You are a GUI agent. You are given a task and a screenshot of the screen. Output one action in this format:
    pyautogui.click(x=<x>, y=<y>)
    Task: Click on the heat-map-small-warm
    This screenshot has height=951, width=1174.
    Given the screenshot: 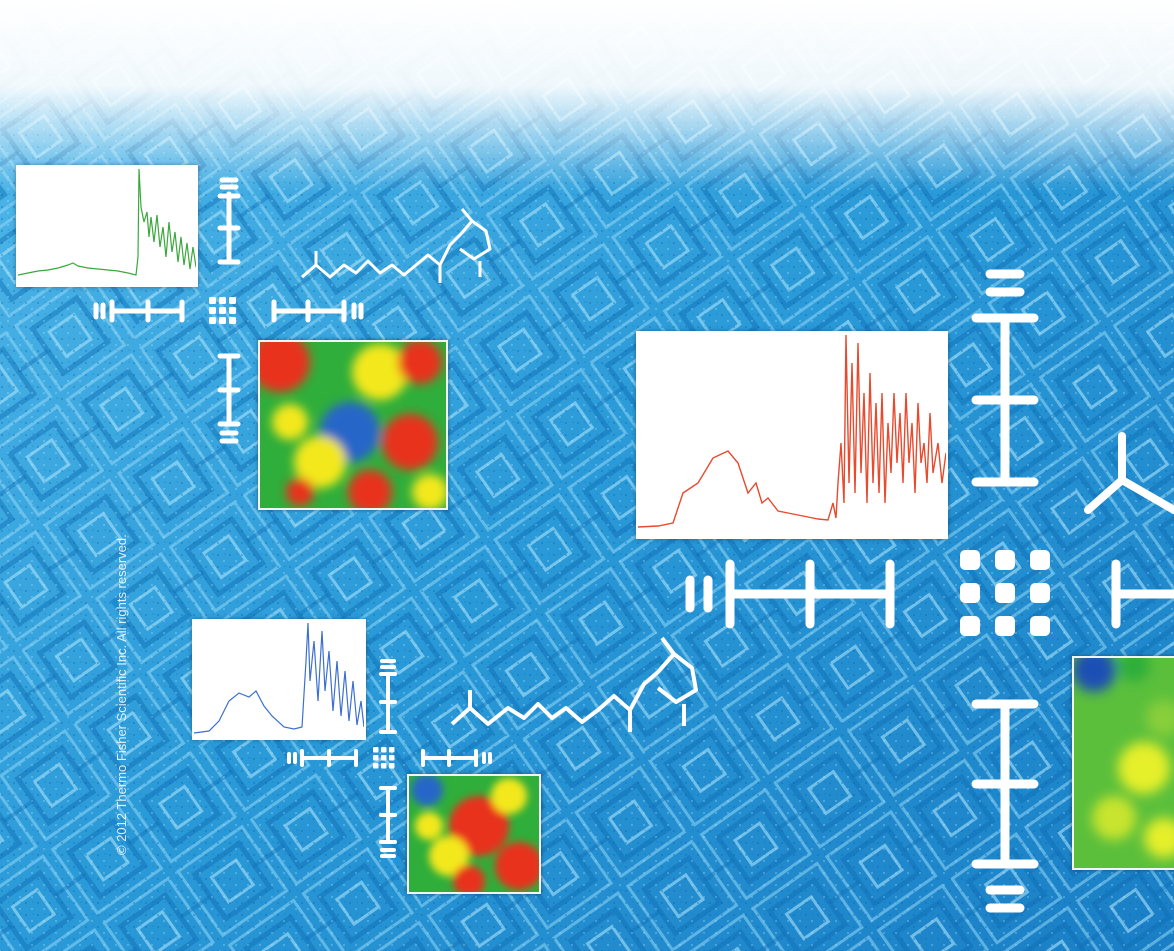 What is the action you would take?
    pyautogui.click(x=474, y=834)
    